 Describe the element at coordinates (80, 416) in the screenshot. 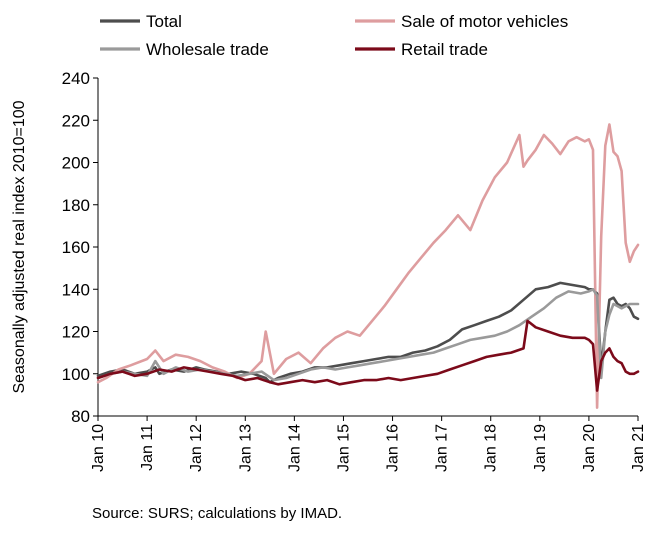

I see `y-tick-label: 80` at that location.